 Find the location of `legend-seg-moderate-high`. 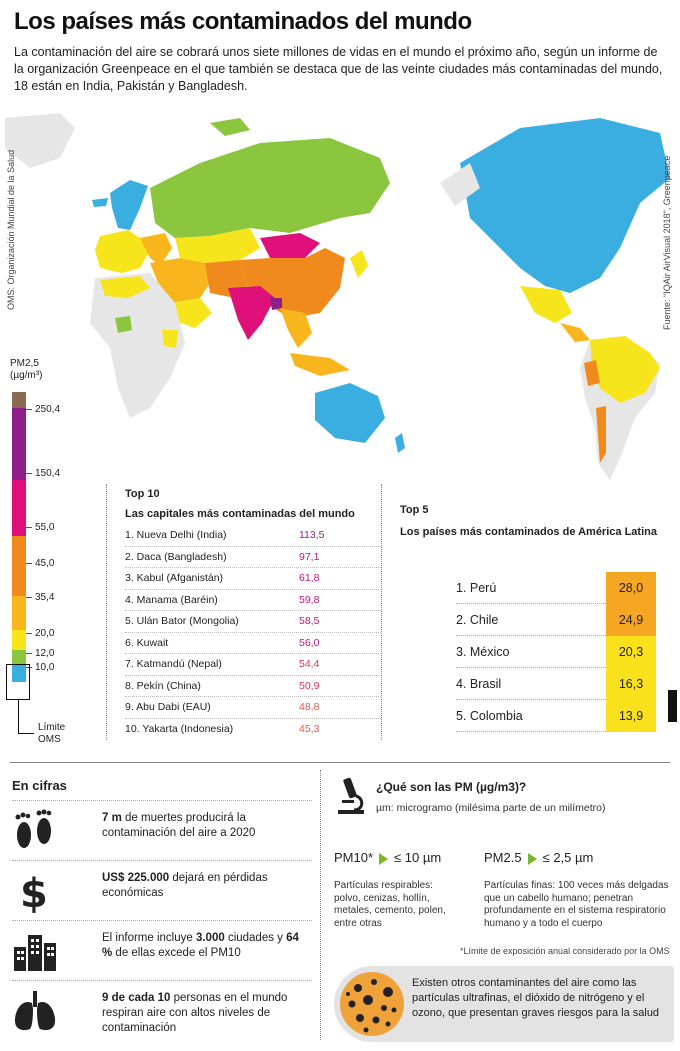

legend-seg-moderate-high is located at coordinates (19, 613).